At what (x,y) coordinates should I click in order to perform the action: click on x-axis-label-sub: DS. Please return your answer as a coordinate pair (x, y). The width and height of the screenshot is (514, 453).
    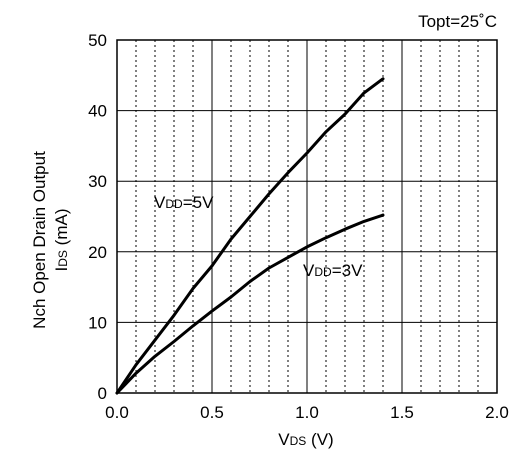
    Looking at the image, I should click on (298, 441).